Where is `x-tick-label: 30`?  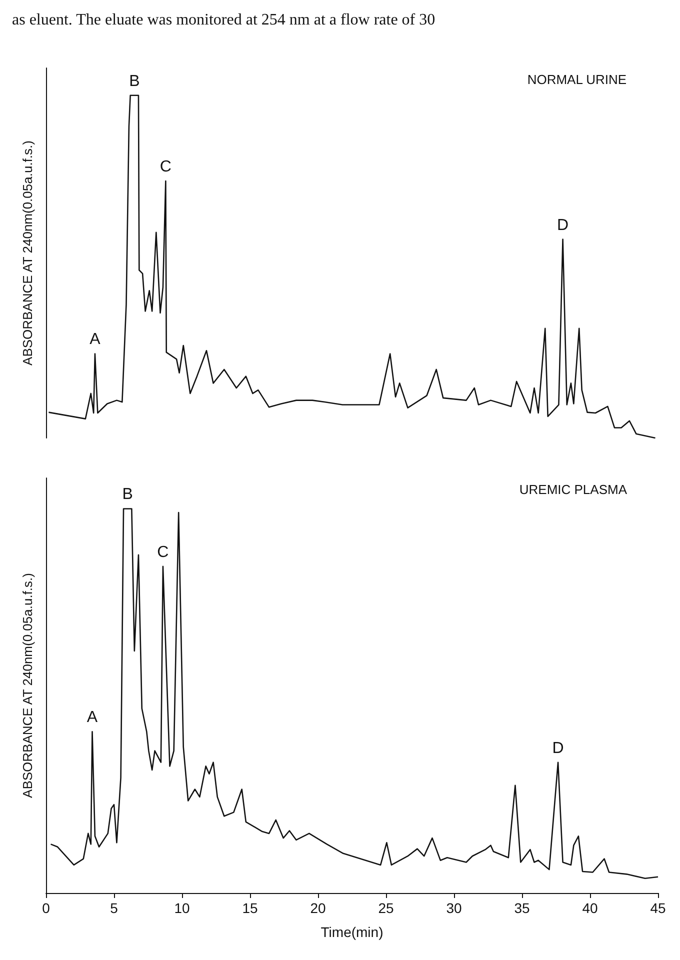 x-tick-label: 30 is located at coordinates (454, 908).